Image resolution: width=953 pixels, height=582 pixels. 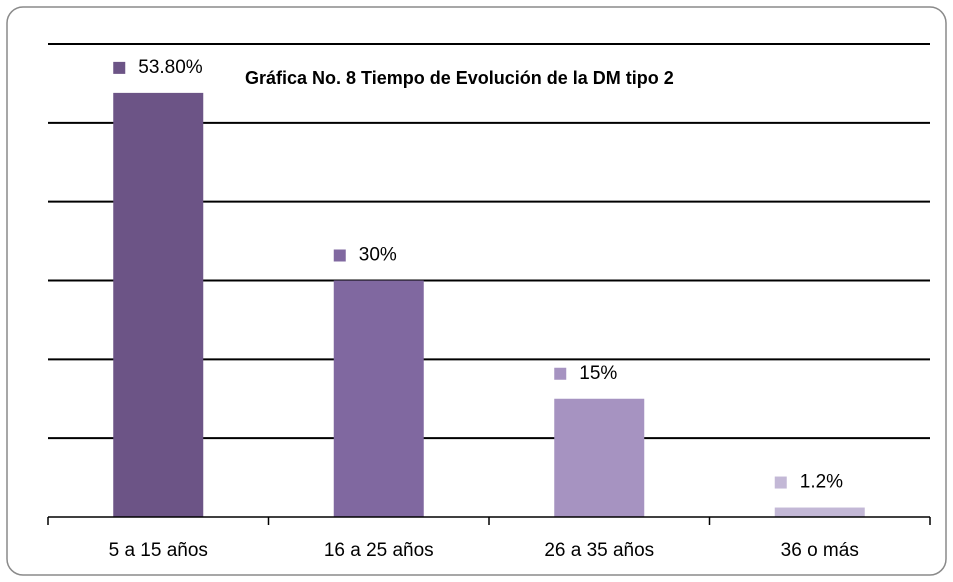 I want to click on x-tick-label: 36 o más, so click(x=820, y=550).